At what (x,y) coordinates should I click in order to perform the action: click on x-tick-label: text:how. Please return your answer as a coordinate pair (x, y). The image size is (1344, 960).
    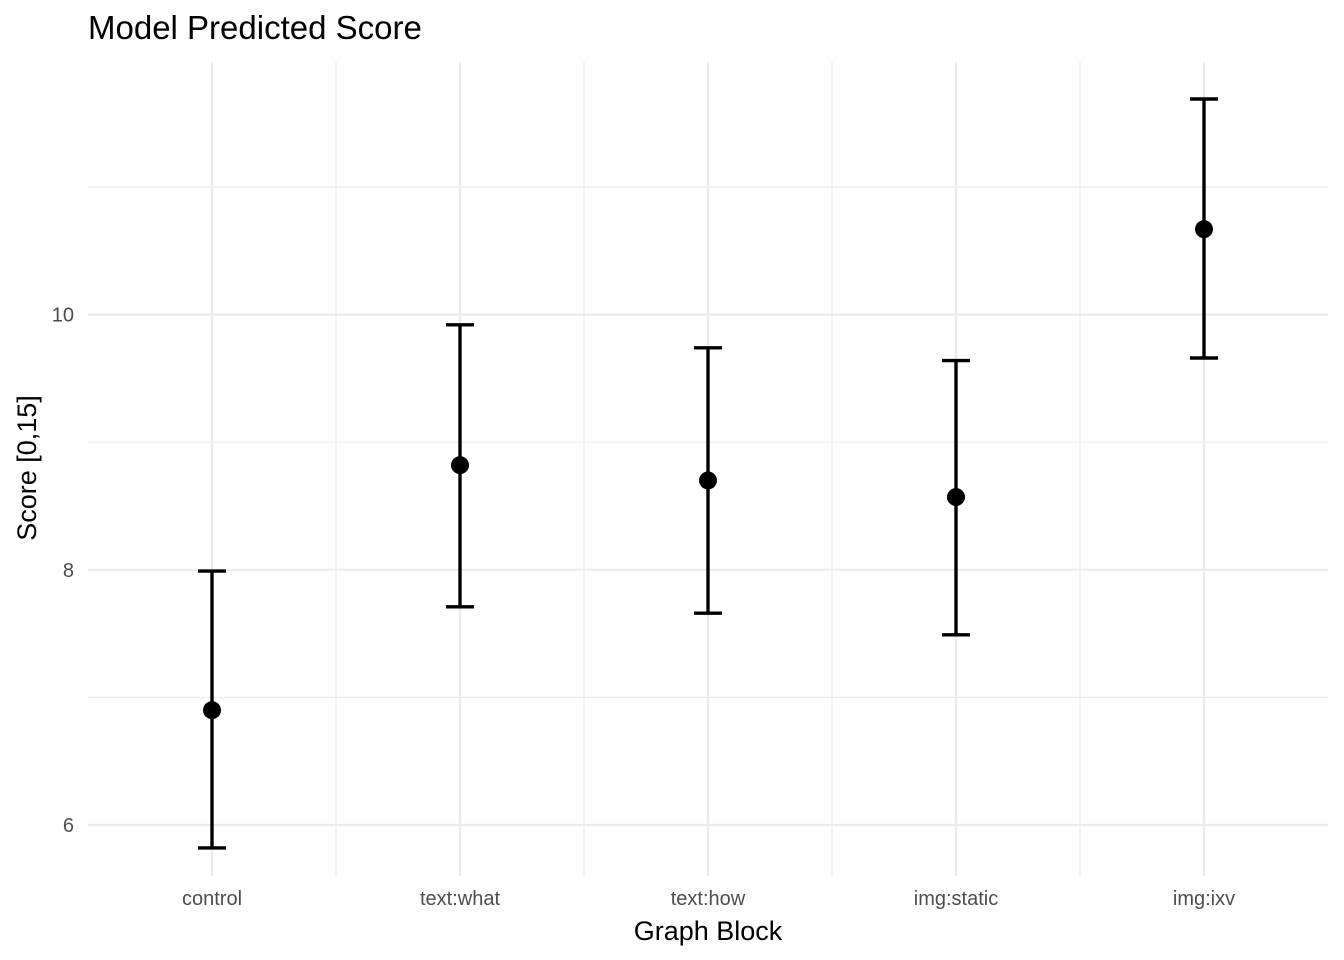
    Looking at the image, I should click on (708, 899).